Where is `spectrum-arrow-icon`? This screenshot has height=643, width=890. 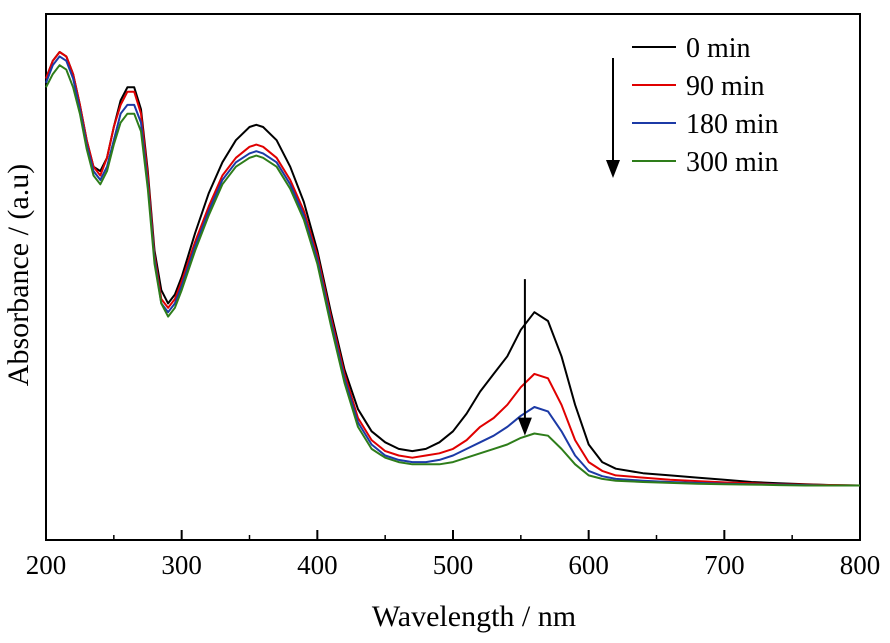
spectrum-arrow-icon is located at coordinates (524, 357).